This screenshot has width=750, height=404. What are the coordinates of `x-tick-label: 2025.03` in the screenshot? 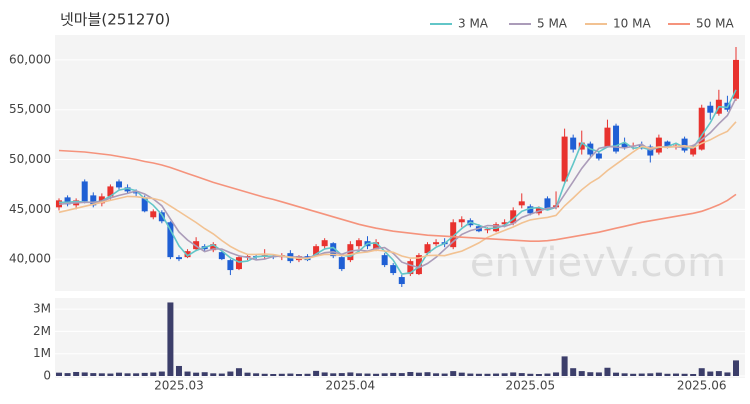 It's located at (179, 386).